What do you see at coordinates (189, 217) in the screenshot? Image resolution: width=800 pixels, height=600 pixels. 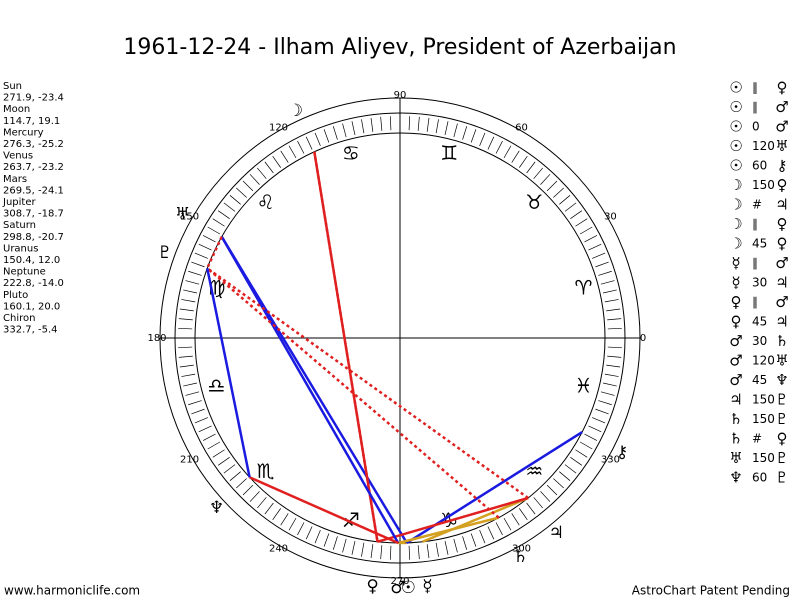 I see `wheel-label: 150` at bounding box center [189, 217].